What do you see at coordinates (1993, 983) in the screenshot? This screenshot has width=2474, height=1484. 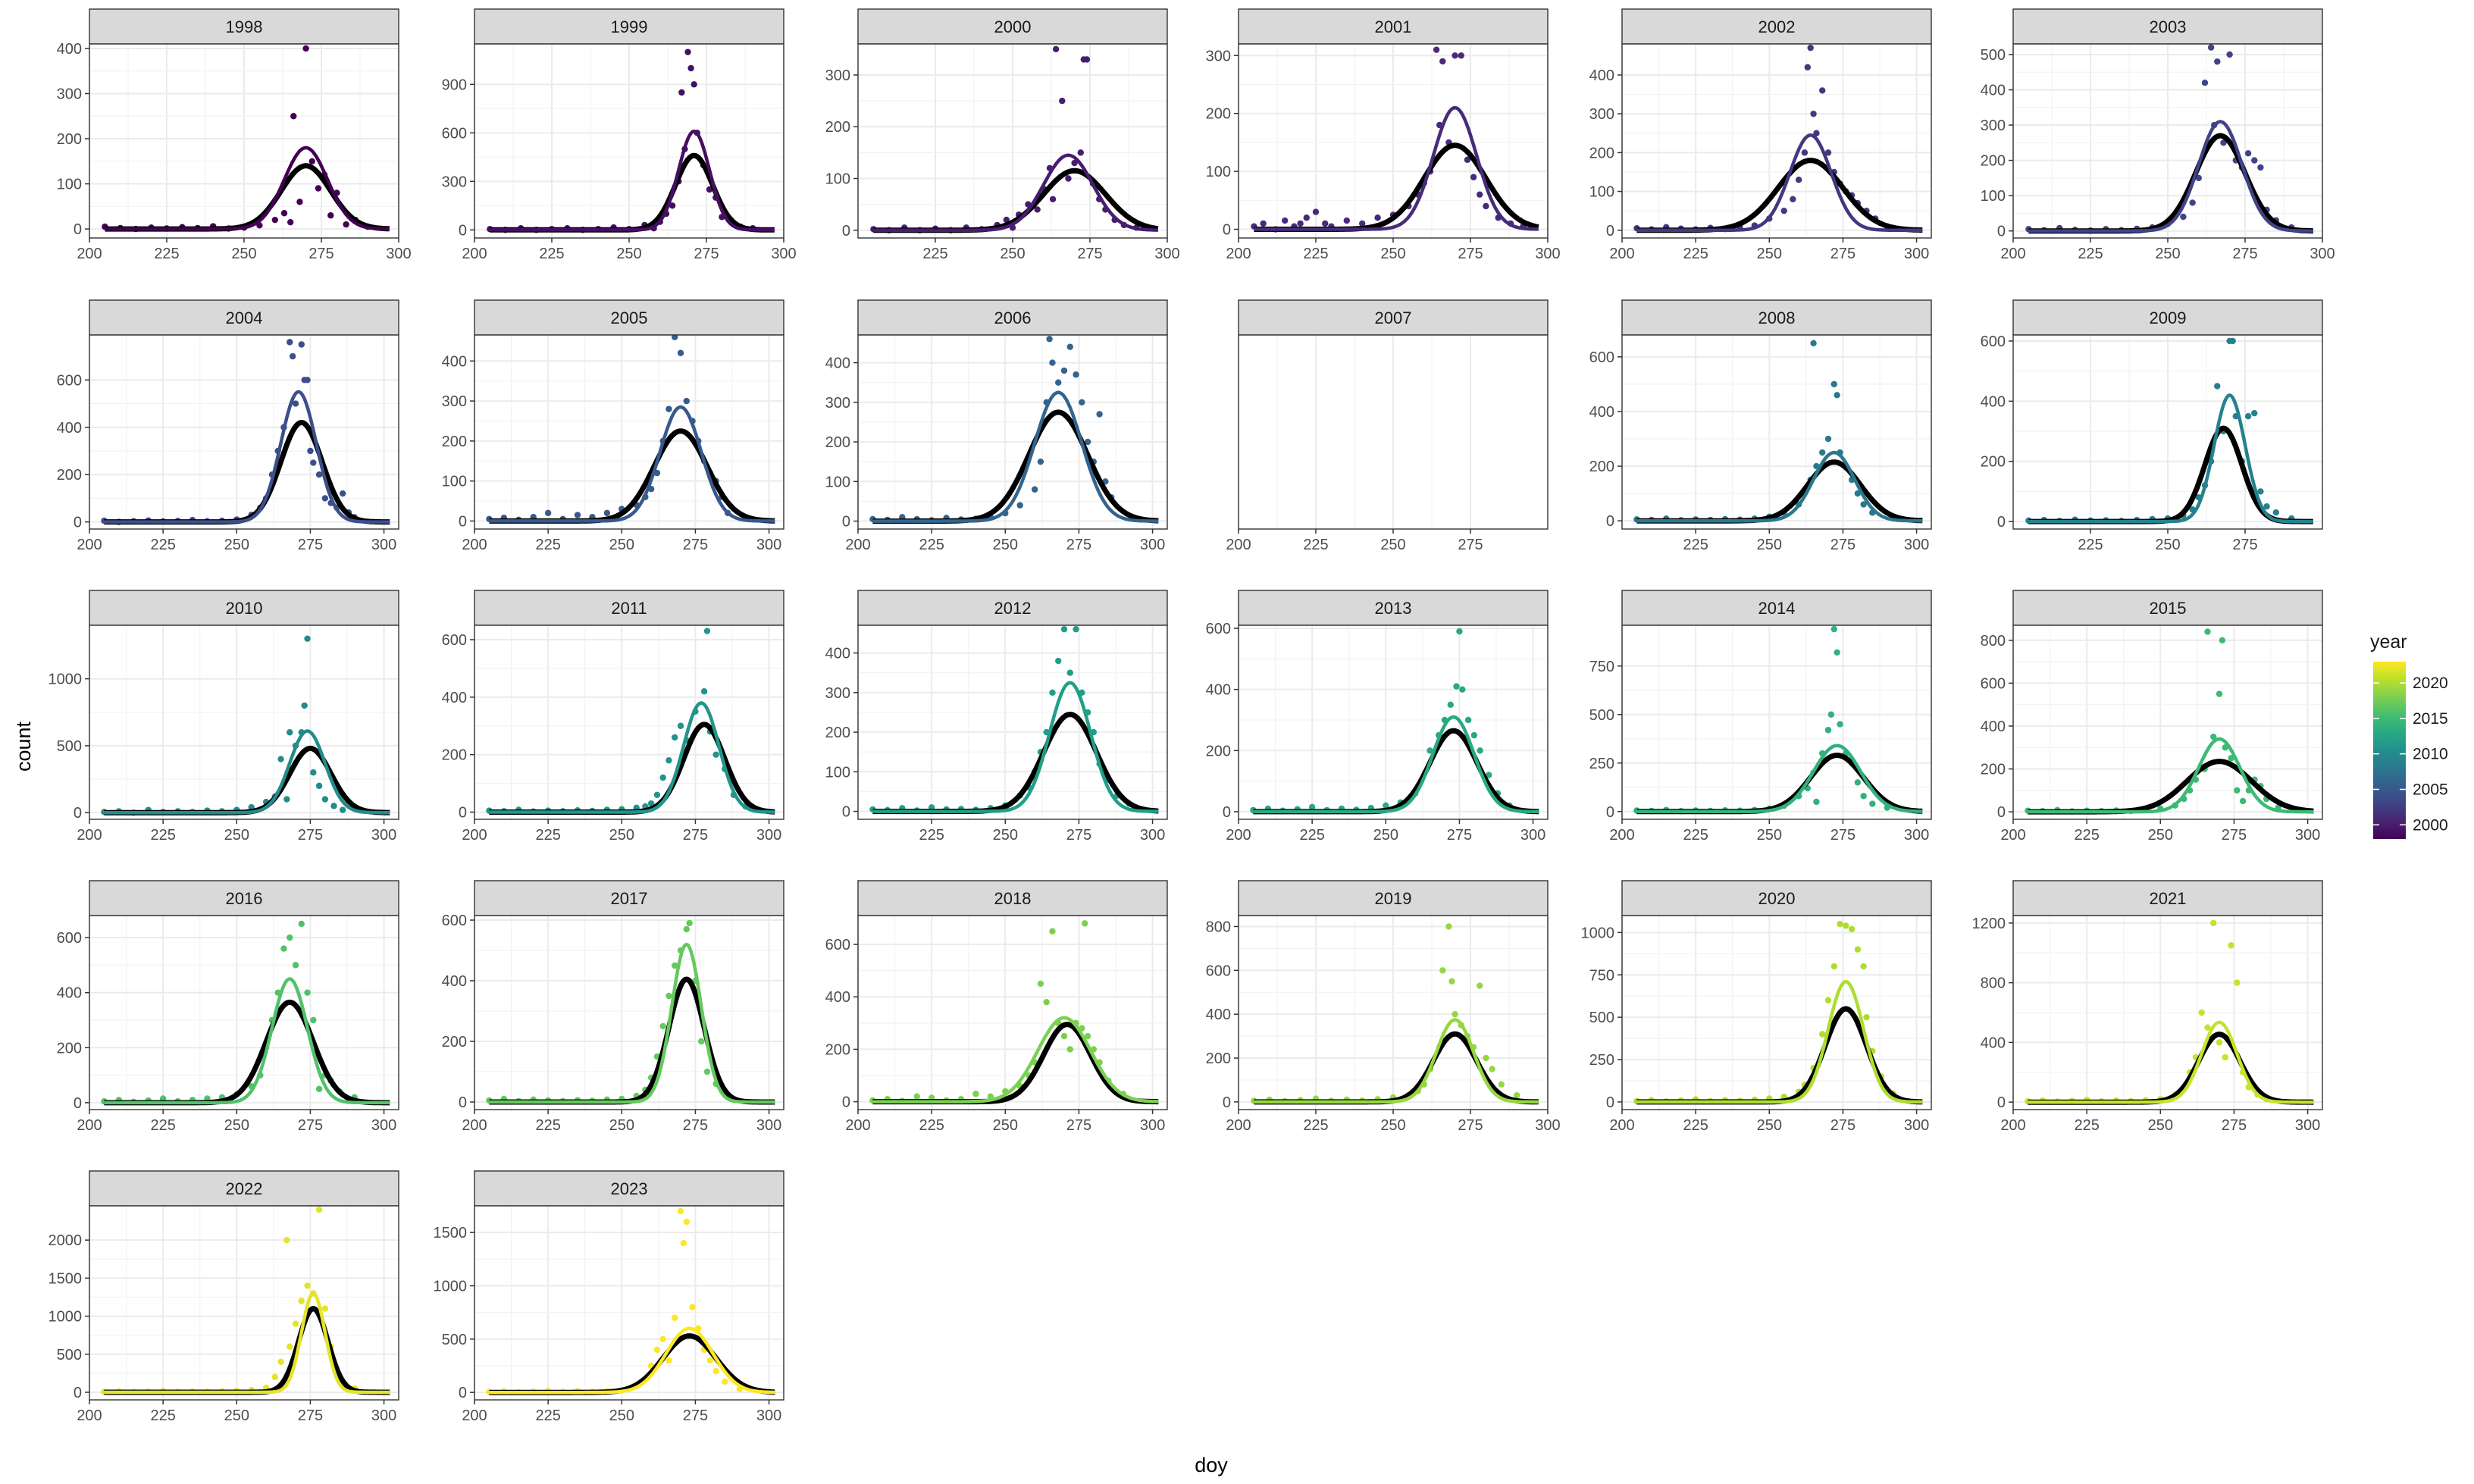 I see `y-tick-label: 800` at bounding box center [1993, 983].